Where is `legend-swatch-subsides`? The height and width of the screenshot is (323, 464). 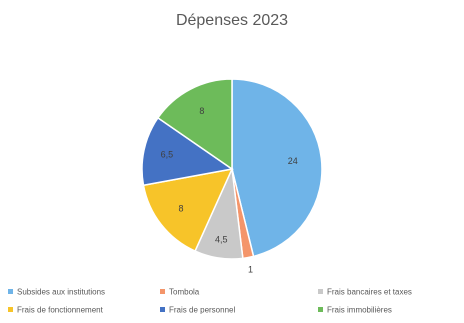 legend-swatch-subsides is located at coordinates (10, 292).